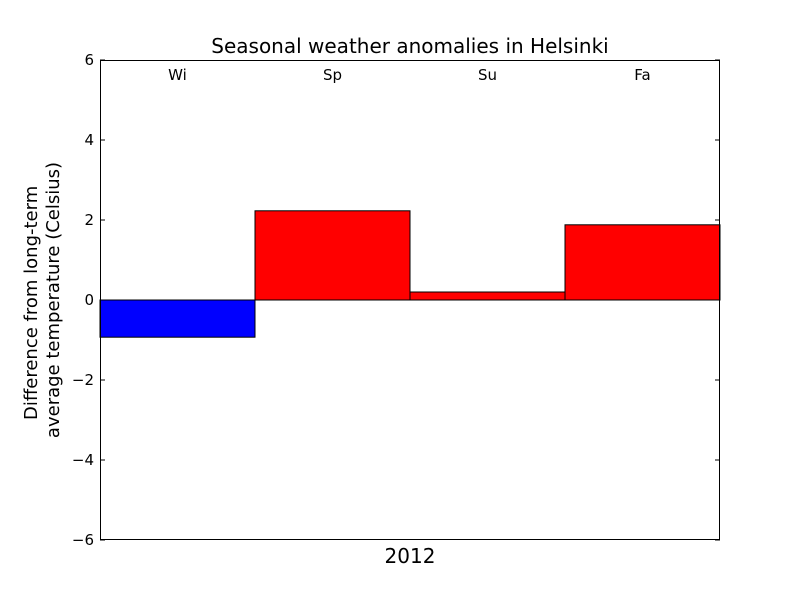 The width and height of the screenshot is (800, 605). What do you see at coordinates (409, 75) in the screenshot?
I see `season-labels: Wi Sp Su Fa` at bounding box center [409, 75].